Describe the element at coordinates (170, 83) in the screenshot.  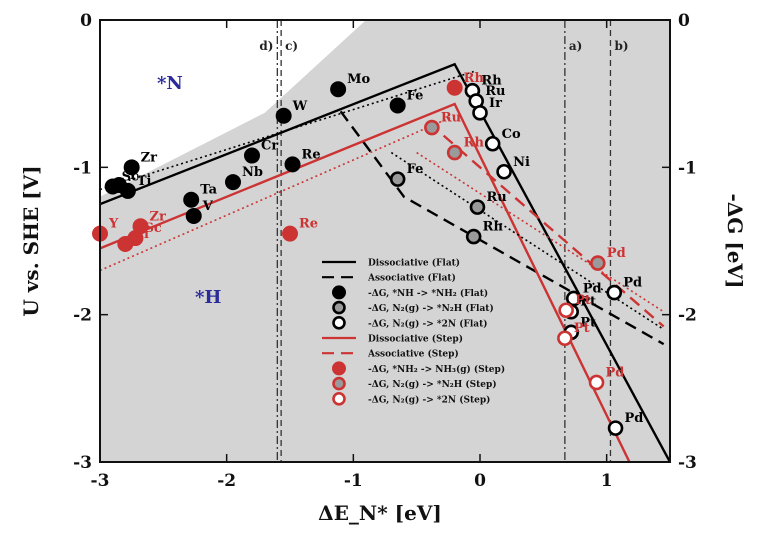
I see `region-label-n: *N` at that location.